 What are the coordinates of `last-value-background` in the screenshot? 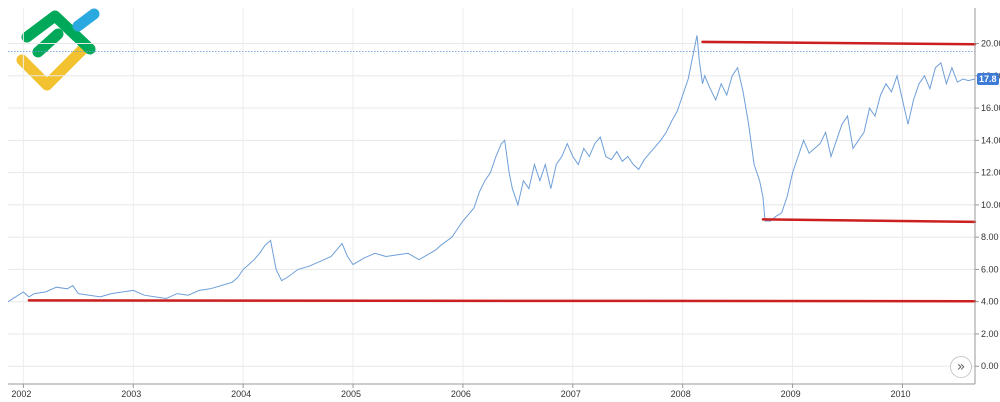 It's located at (988, 79).